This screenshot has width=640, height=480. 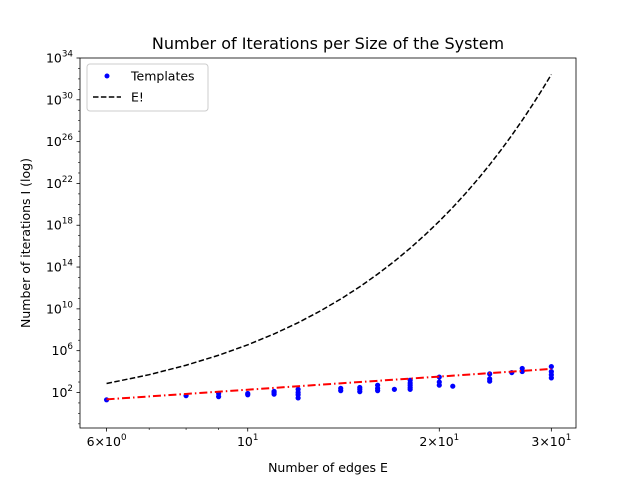 I want to click on y-tick-label: 10²², so click(x=59, y=183).